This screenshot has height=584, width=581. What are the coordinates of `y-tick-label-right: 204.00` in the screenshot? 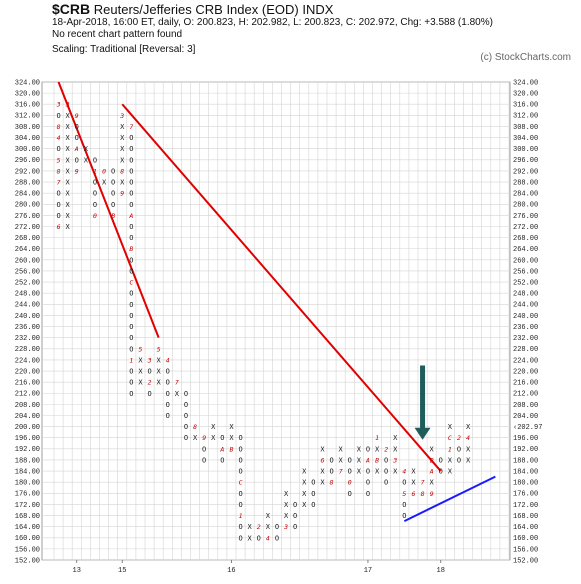 It's located at (525, 417).